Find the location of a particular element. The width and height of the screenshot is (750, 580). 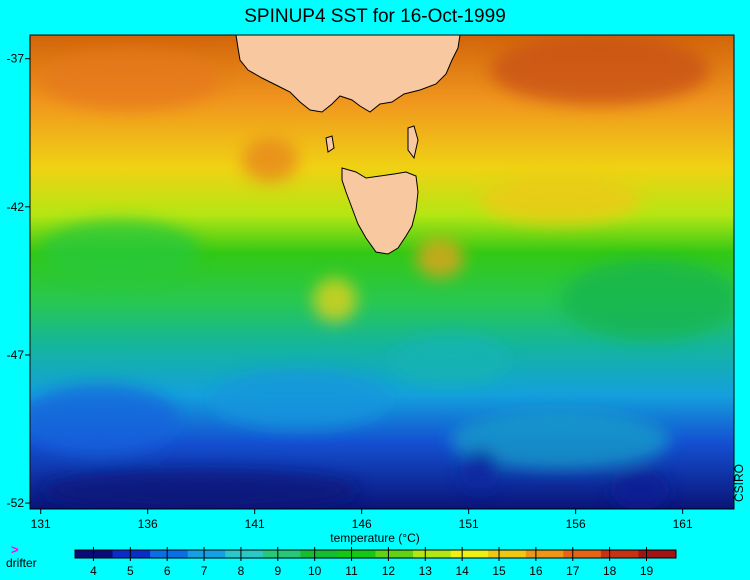

australia-mainland is located at coordinates (348, 74).